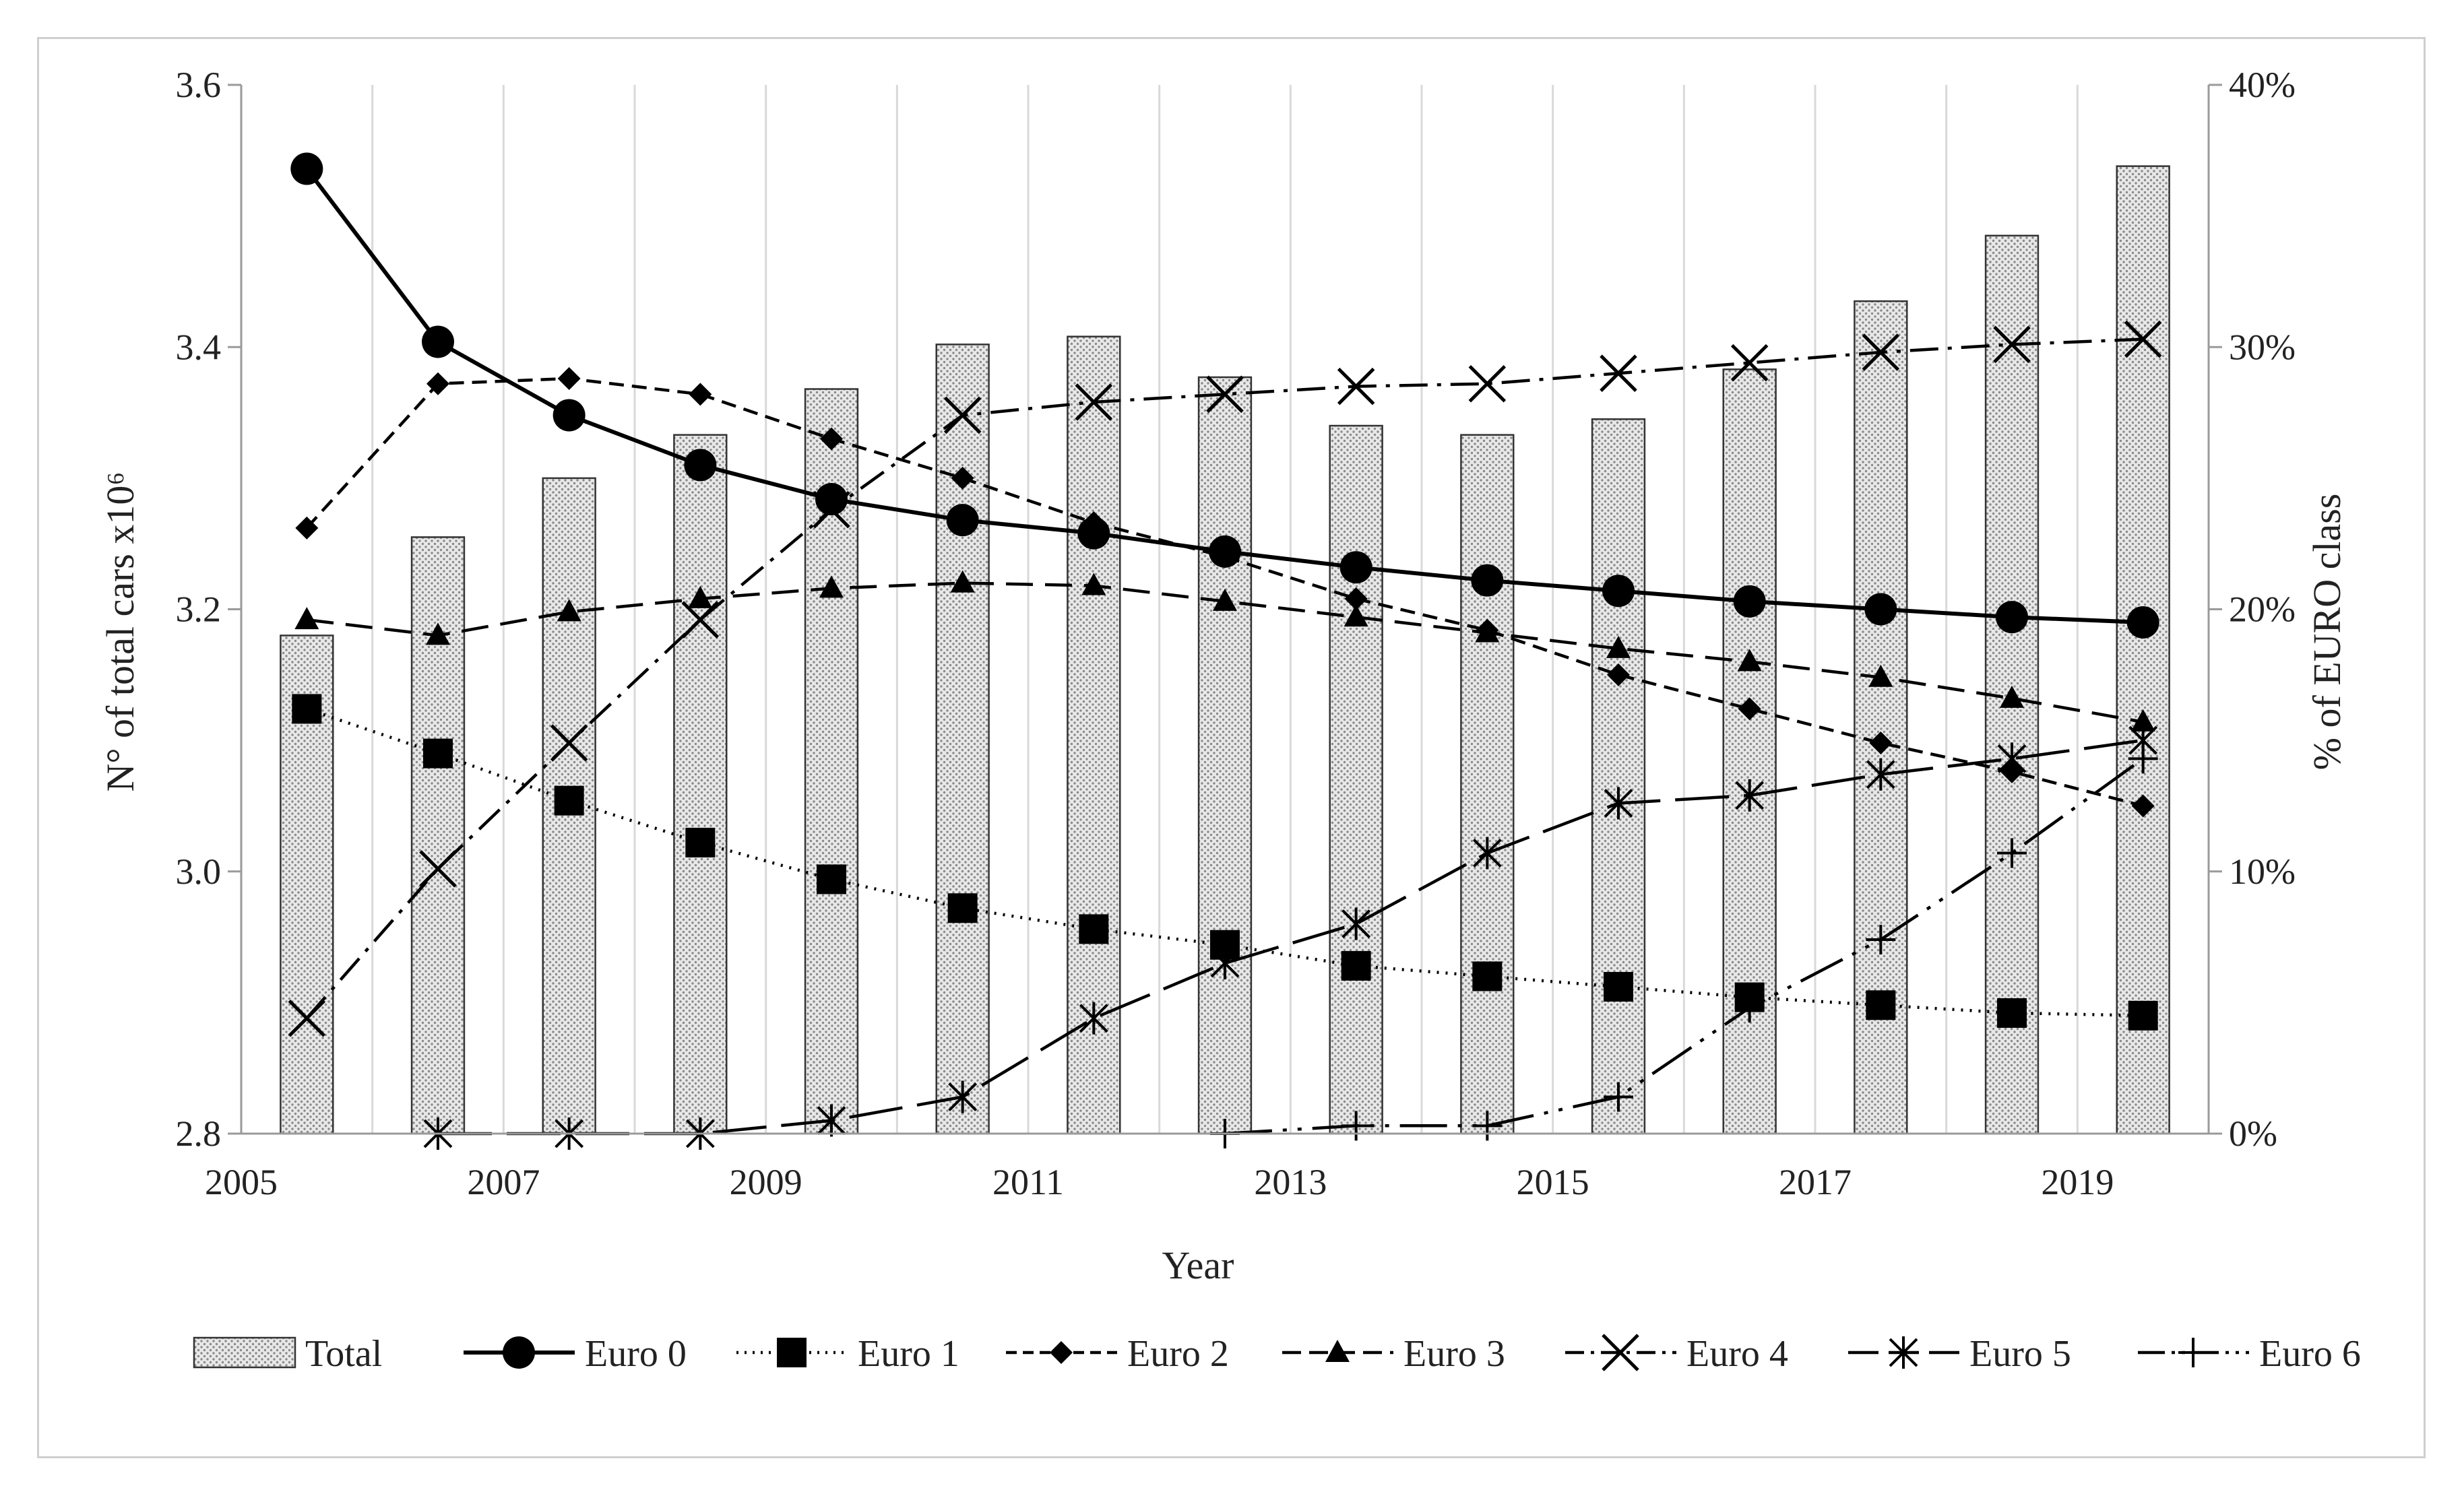 The width and height of the screenshot is (2464, 1496). Describe the element at coordinates (1290, 1182) in the screenshot. I see `x-tick-label: 2013` at that location.